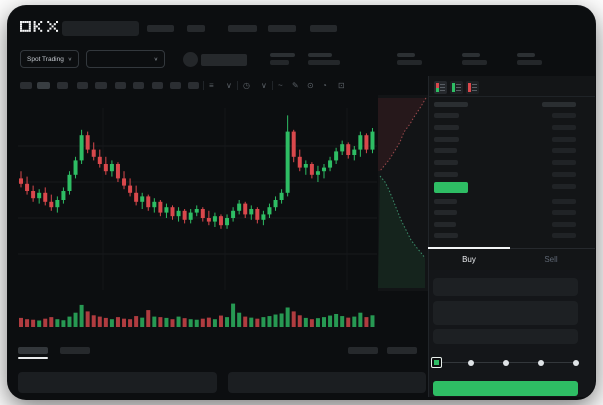 This screenshot has width=603, height=405. What do you see at coordinates (505, 336) in the screenshot?
I see `total-input` at bounding box center [505, 336].